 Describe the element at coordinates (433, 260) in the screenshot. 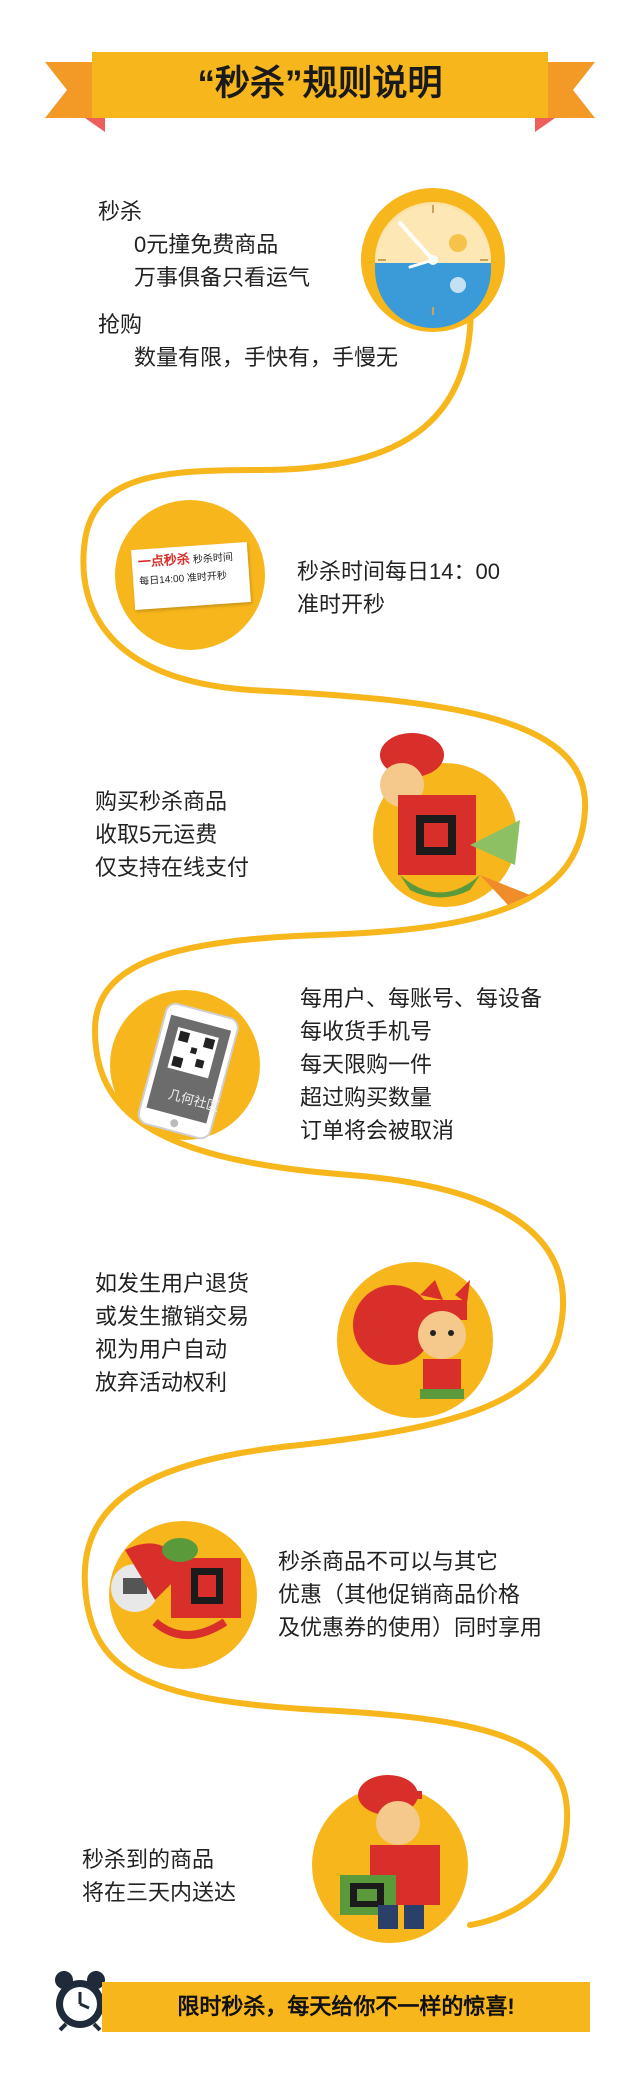

I see `clock-icon` at that location.